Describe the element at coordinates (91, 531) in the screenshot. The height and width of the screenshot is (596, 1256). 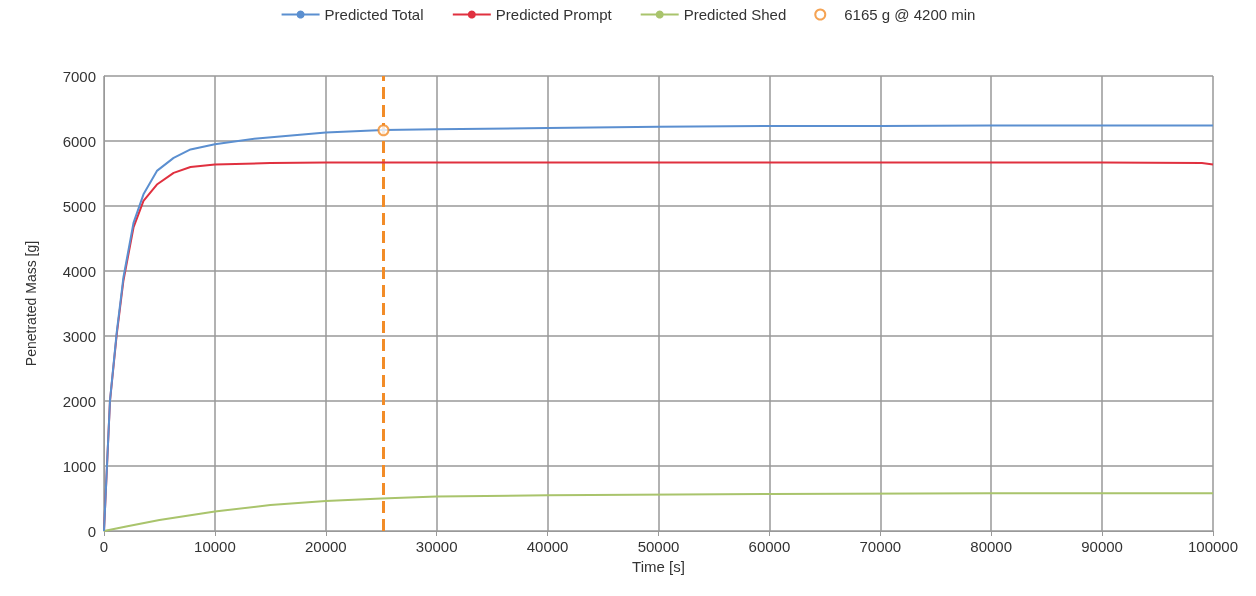
I see `y-tick-label: 0` at that location.